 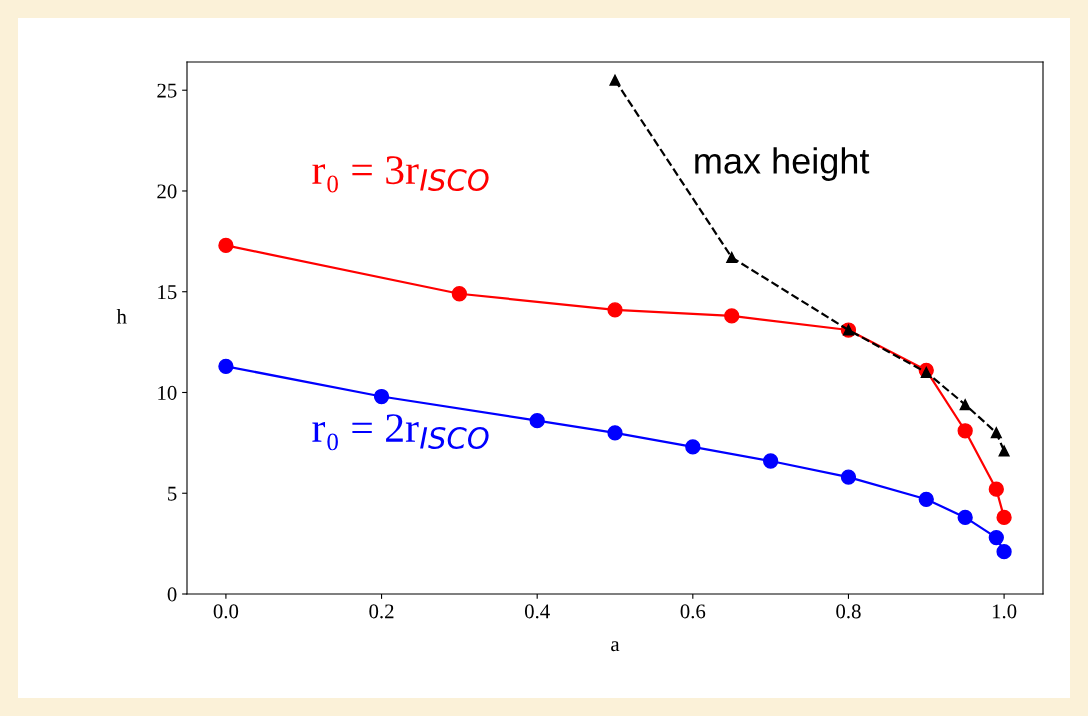 What do you see at coordinates (381, 611) in the screenshot?
I see `x-tick-label: 0.2` at bounding box center [381, 611].